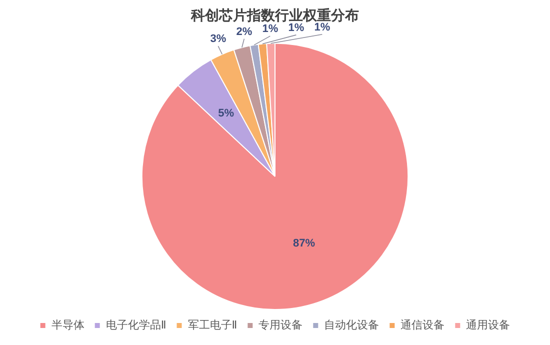 The height and width of the screenshot is (345, 550). What do you see at coordinates (67, 325) in the screenshot?
I see `legend-label: 半导体` at bounding box center [67, 325].